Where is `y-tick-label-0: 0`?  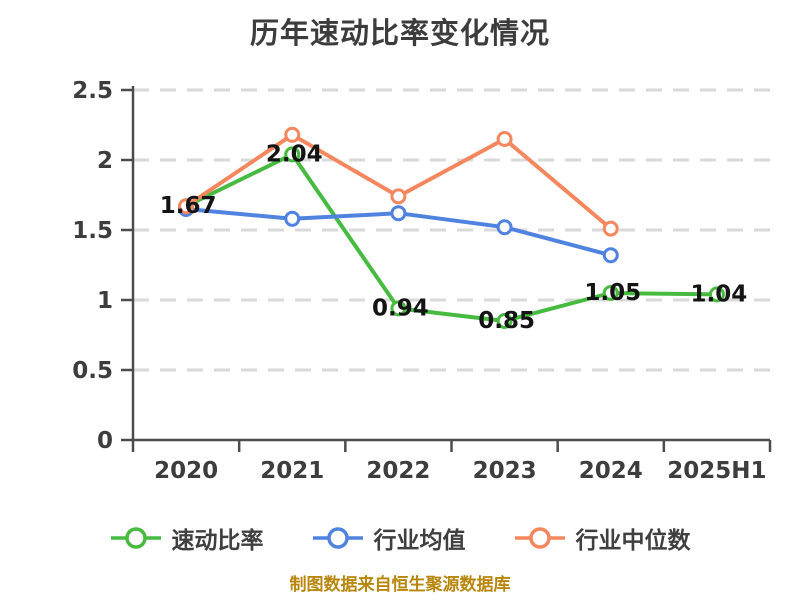
y-tick-label-0: 0 is located at coordinates (105, 441).